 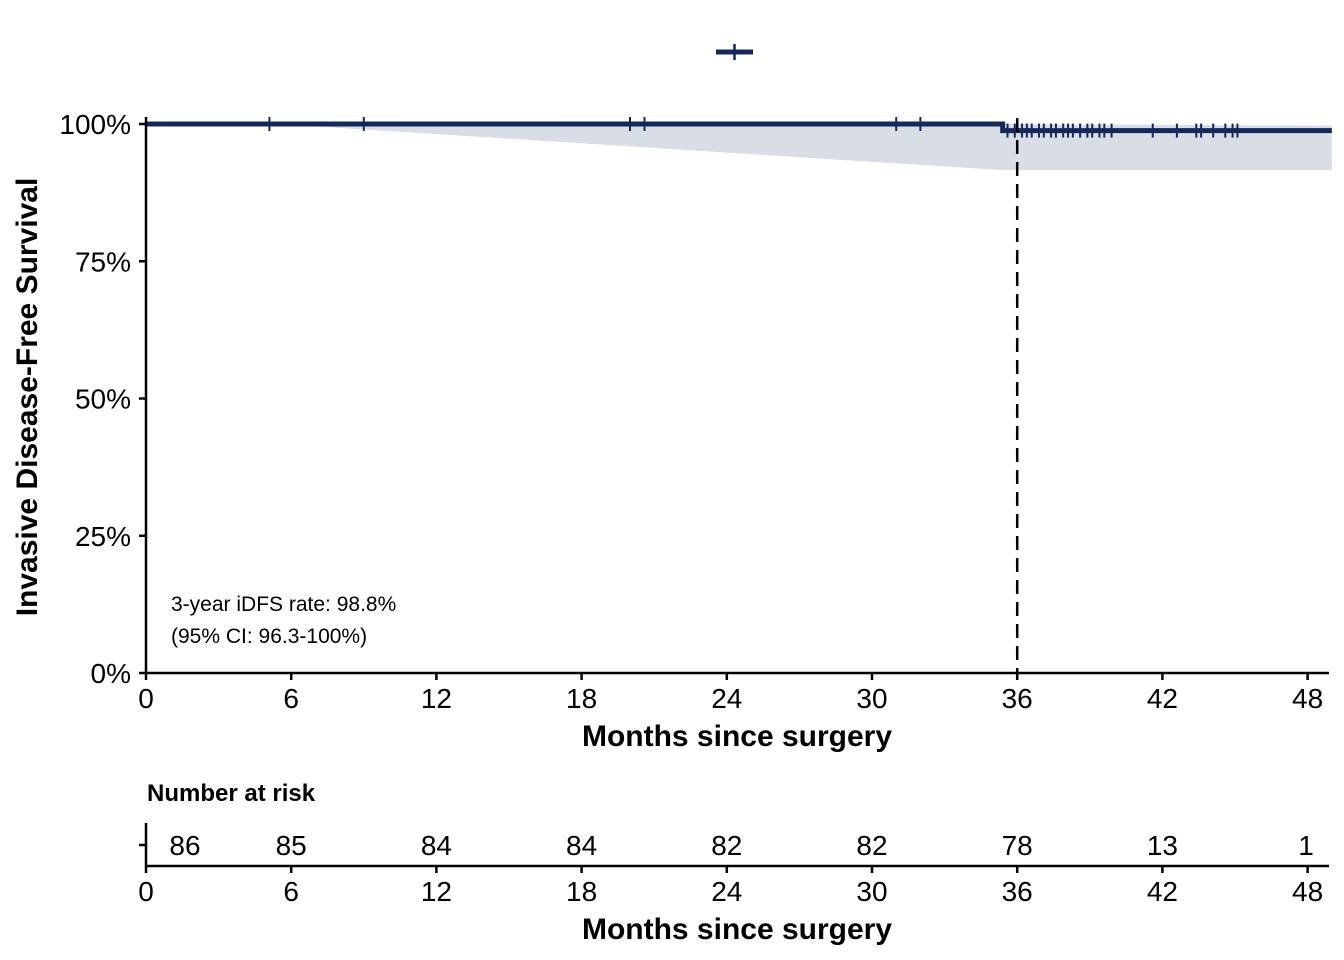 I want to click on risk-x-tick-label: 0, so click(x=146, y=891).